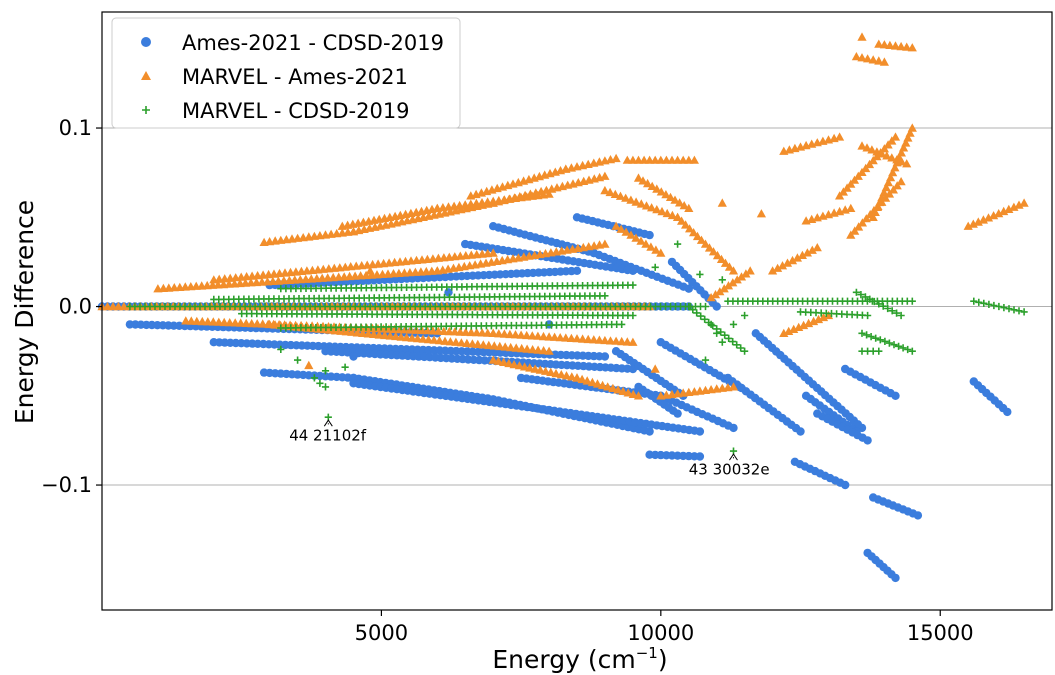  Describe the element at coordinates (24, 312) in the screenshot. I see `y-axis-title: Energy Difference` at that location.